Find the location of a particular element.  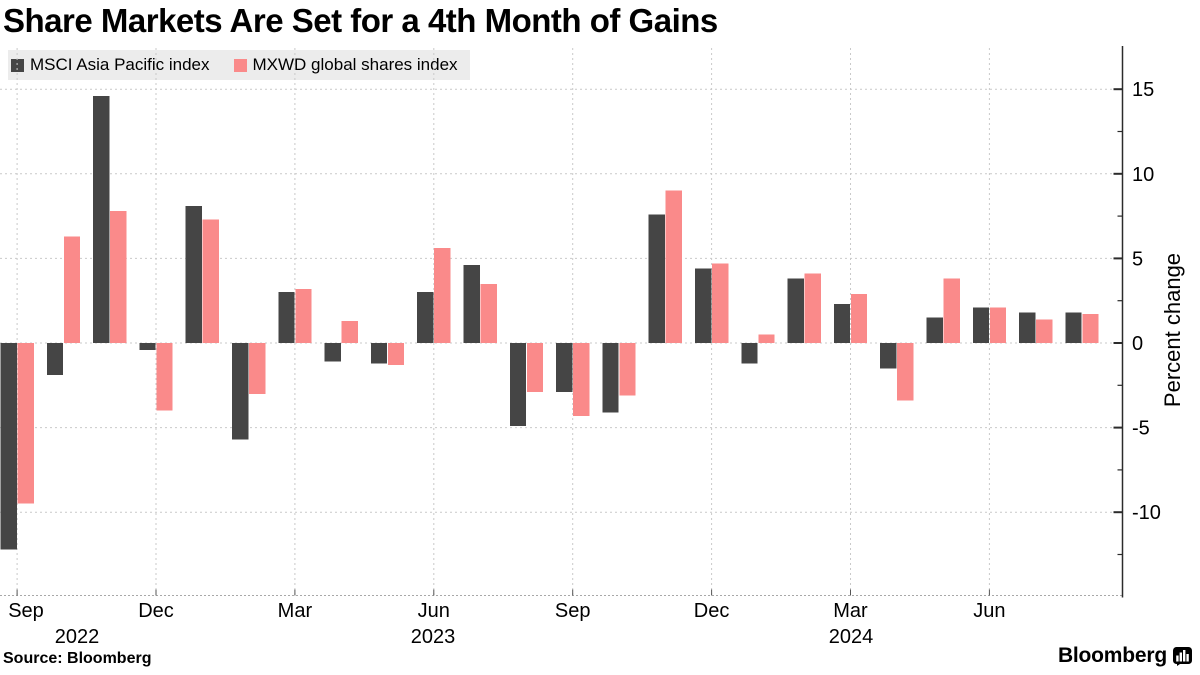

bar-mxwd-Oct-2023 is located at coordinates (627, 369).